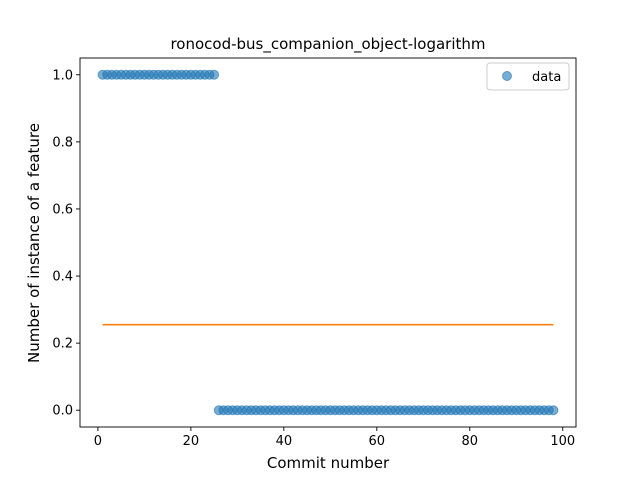  Describe the element at coordinates (62, 75) in the screenshot. I see `y-tick-label: 1.0` at that location.